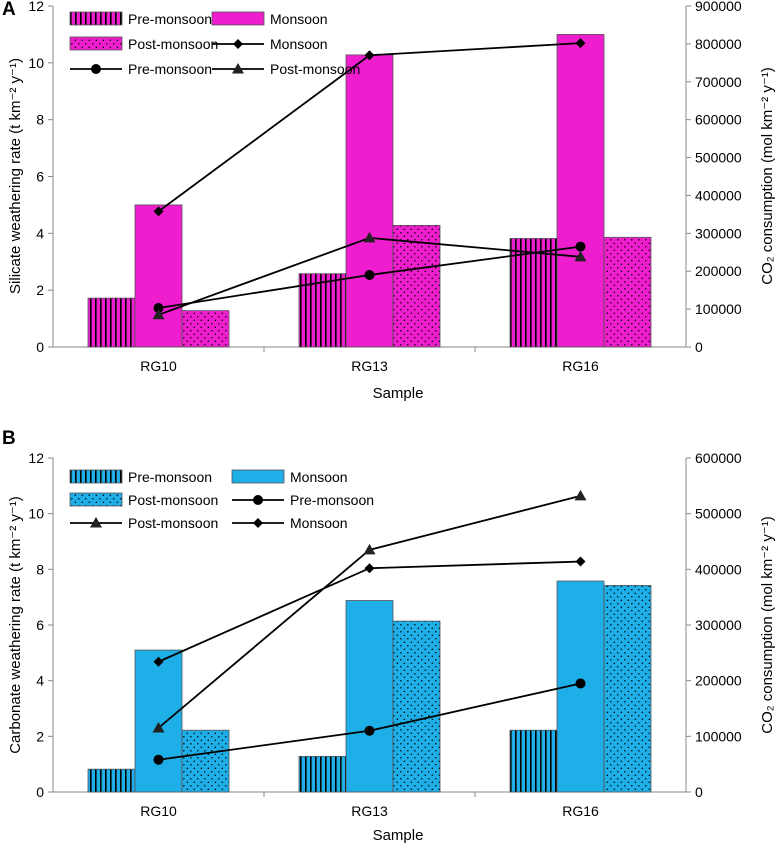  Describe the element at coordinates (258, 523) in the screenshot. I see `legend-marker-monsoon-b` at that location.